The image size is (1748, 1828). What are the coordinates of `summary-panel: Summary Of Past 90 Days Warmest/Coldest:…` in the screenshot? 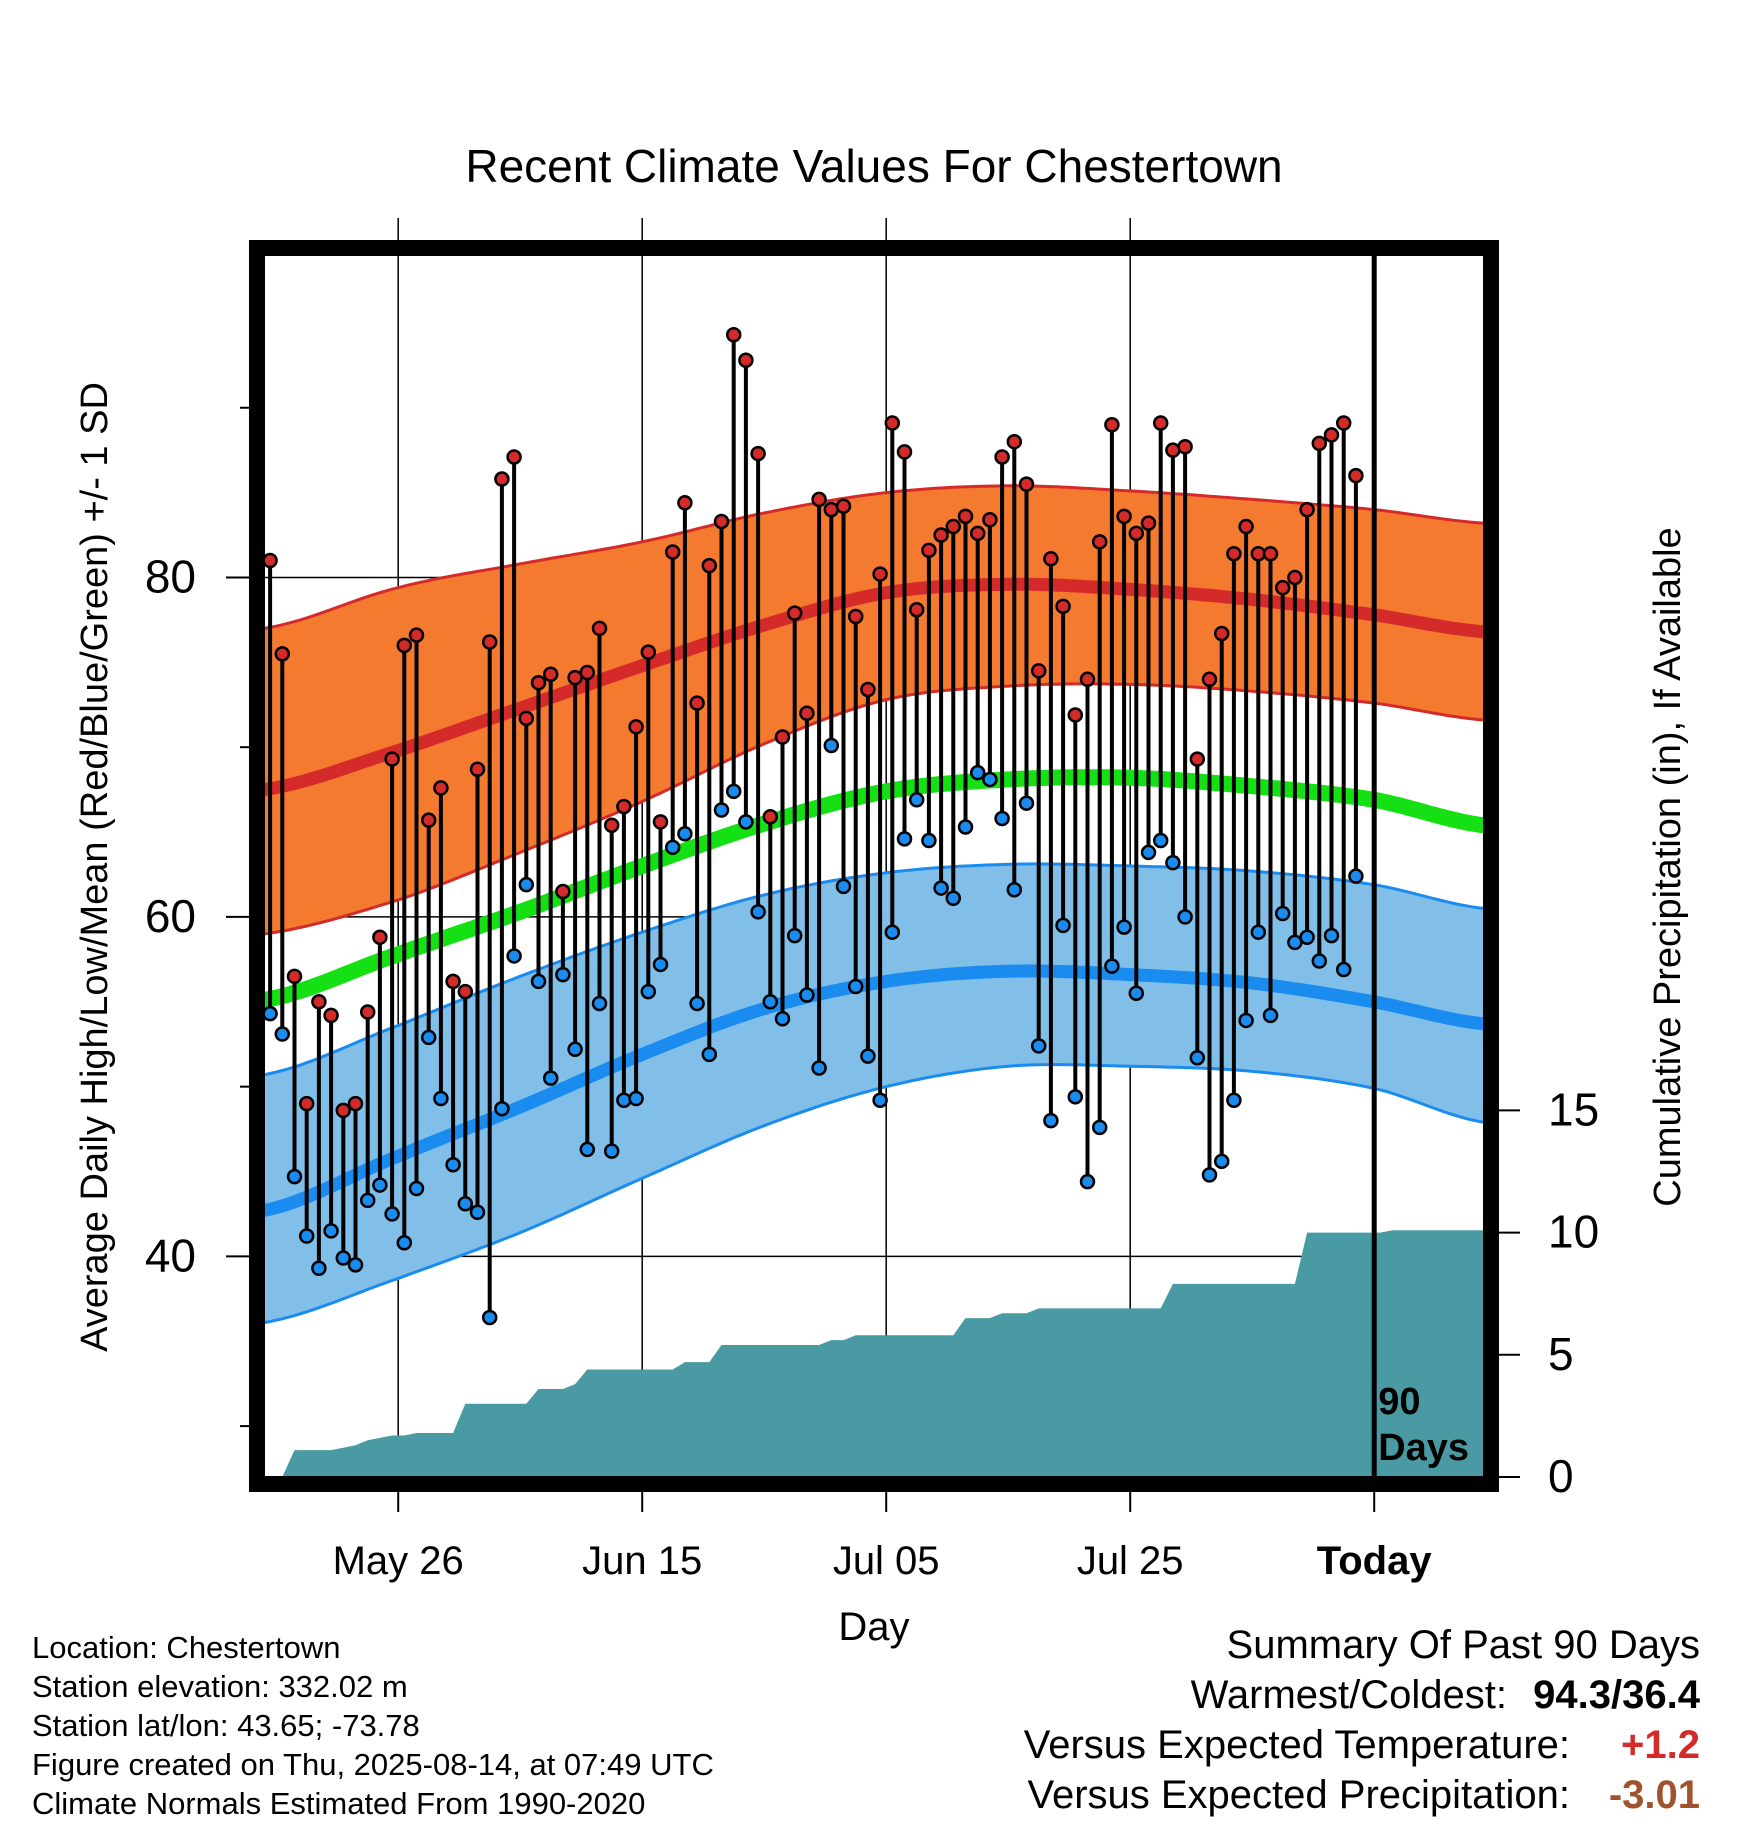 It's located at (1362, 1720).